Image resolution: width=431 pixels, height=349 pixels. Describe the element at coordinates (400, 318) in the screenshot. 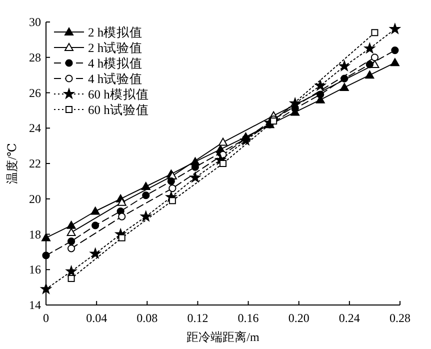

I see `x-tick-label: 0.28` at that location.